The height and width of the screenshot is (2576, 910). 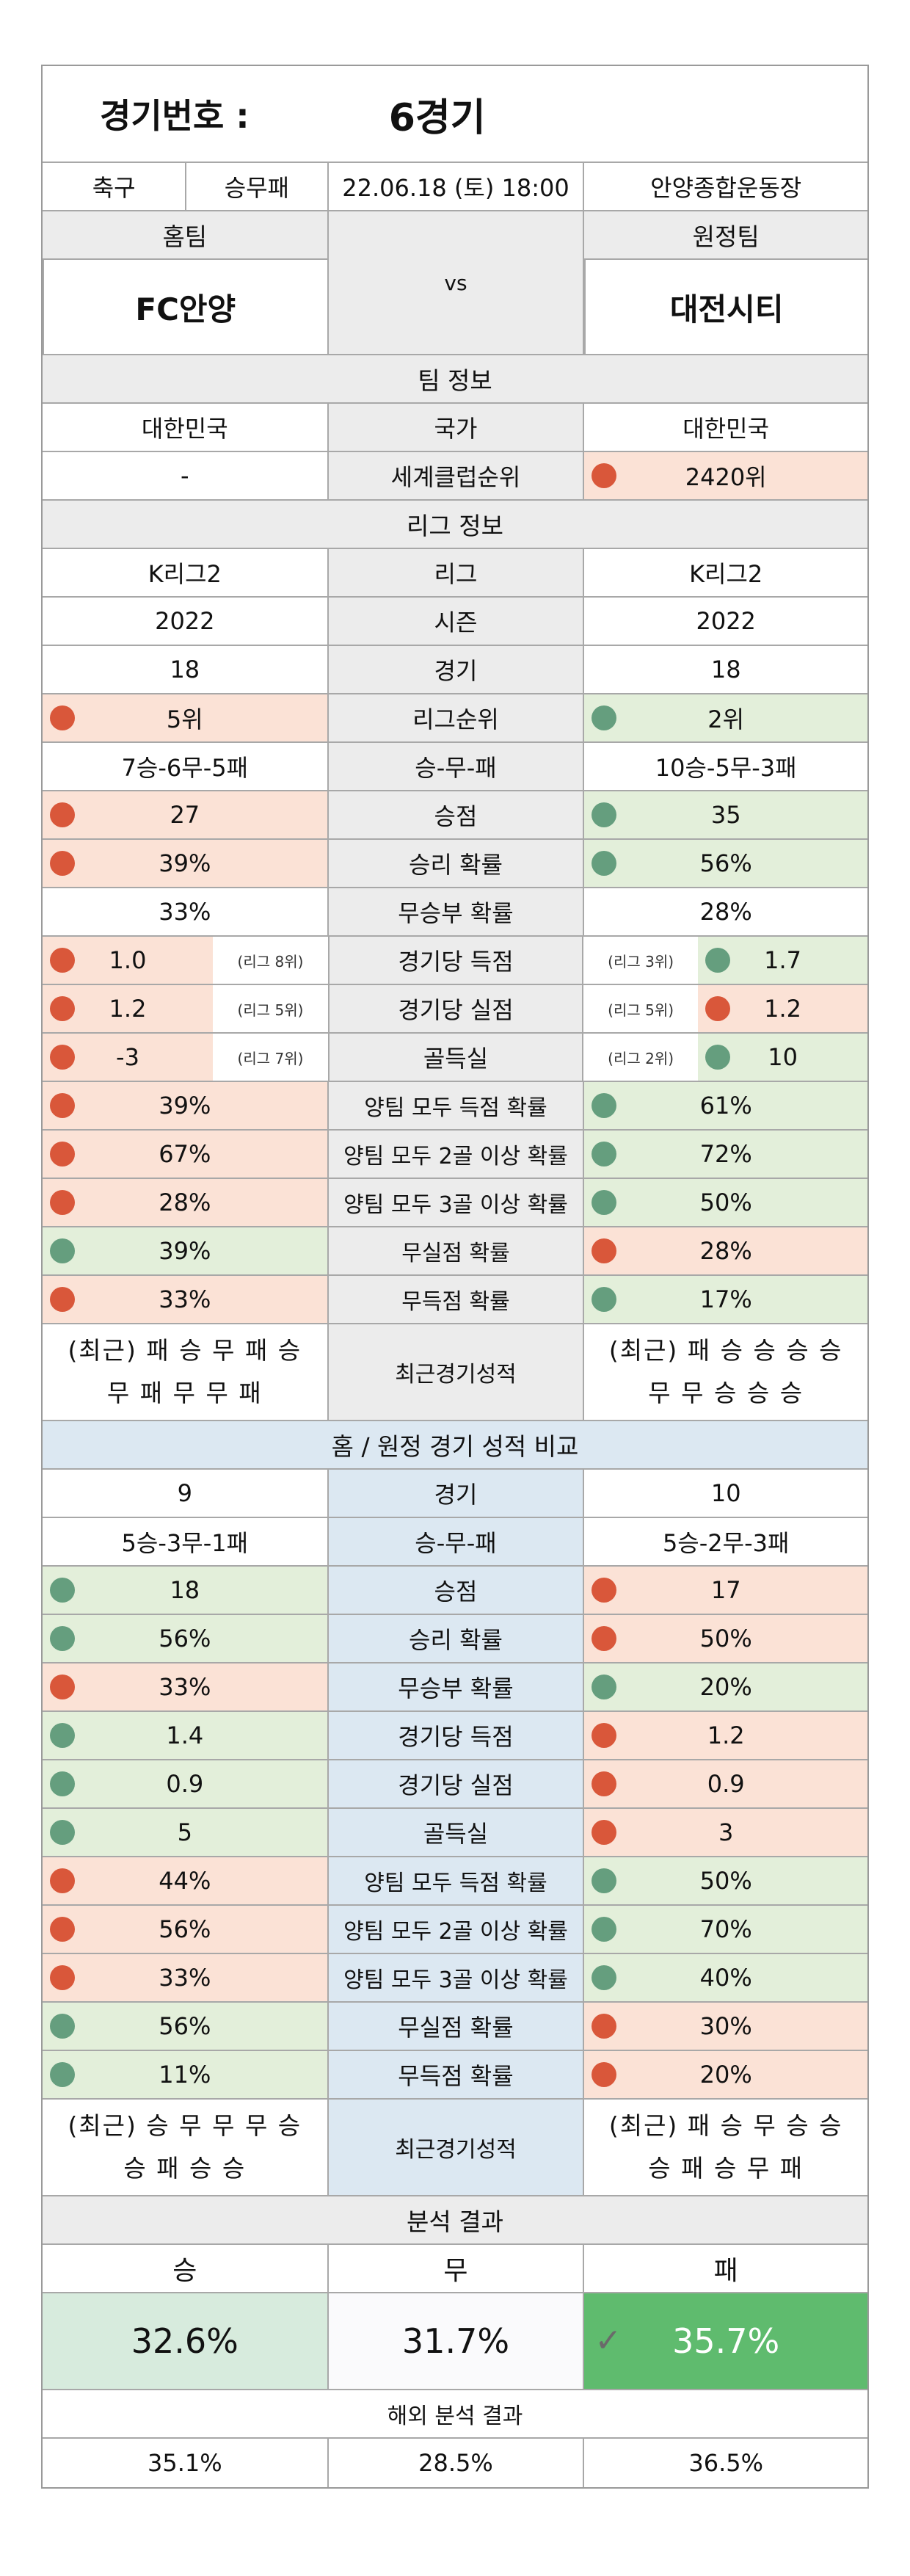 I want to click on stat-row: 18 경기 18, so click(x=455, y=670).